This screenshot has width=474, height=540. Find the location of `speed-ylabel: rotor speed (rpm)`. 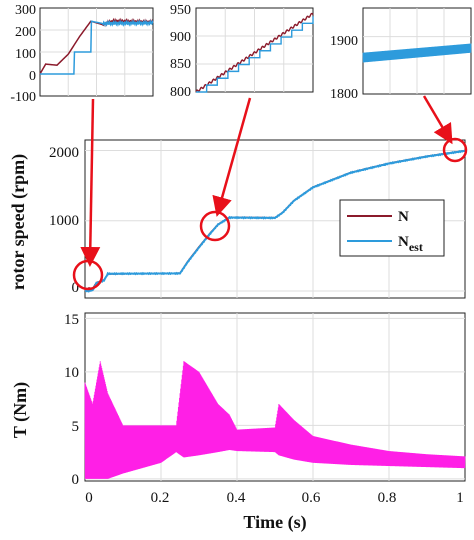

speed-ylabel: rotor speed (rpm) is located at coordinates (18, 222).